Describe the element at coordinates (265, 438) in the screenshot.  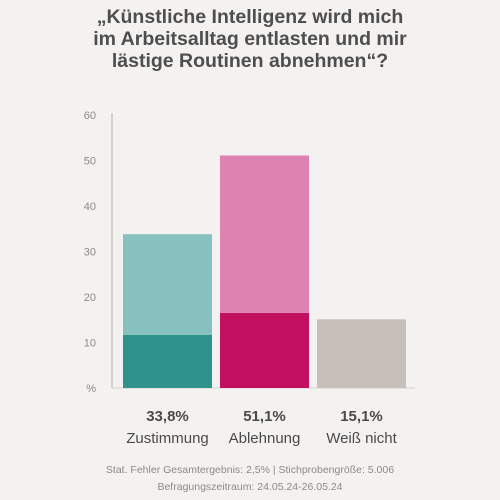
I see `category-label: Ablehnung` at that location.